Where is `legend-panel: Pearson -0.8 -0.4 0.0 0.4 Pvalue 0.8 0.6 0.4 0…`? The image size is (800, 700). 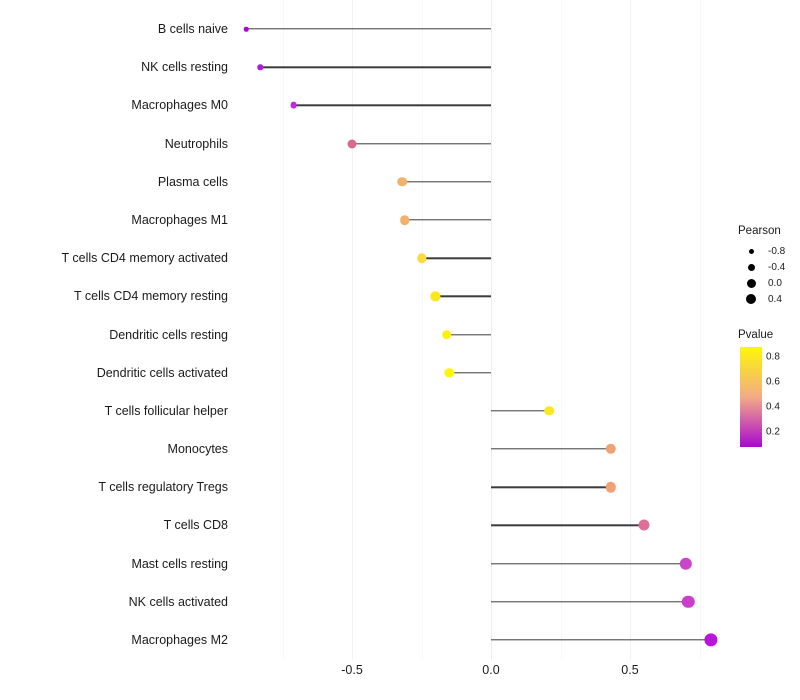
legend-panel: Pearson -0.8 -0.4 0.0 0.4 Pvalue 0.8 0.6 0.4 0… is located at coordinates (769, 336).